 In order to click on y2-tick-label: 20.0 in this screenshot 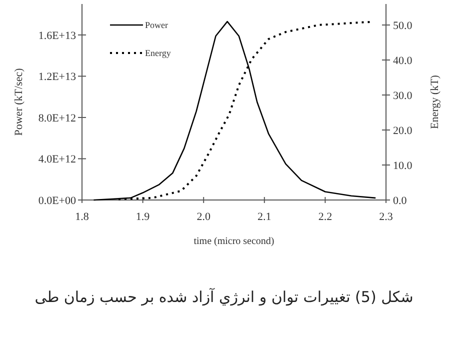, I will do `click(403, 131)`.